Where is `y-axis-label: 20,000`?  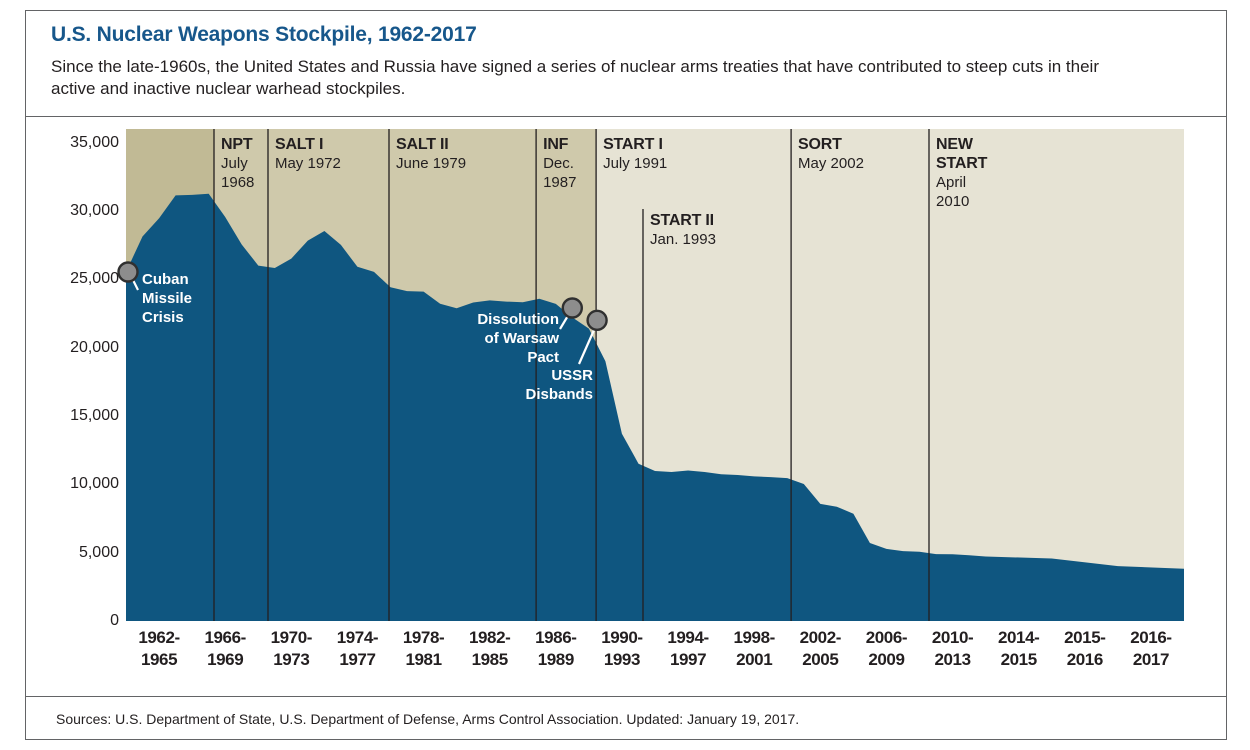 y-axis-label: 20,000 is located at coordinates (94, 347).